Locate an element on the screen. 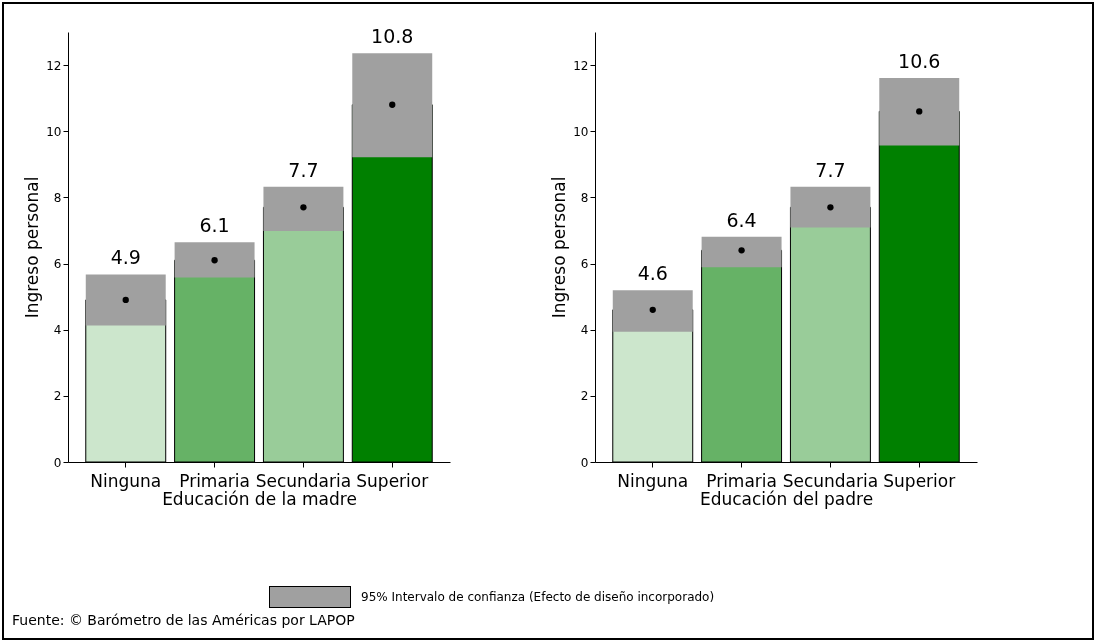 The width and height of the screenshot is (1096, 642). data-label: 10.6 is located at coordinates (919, 60).